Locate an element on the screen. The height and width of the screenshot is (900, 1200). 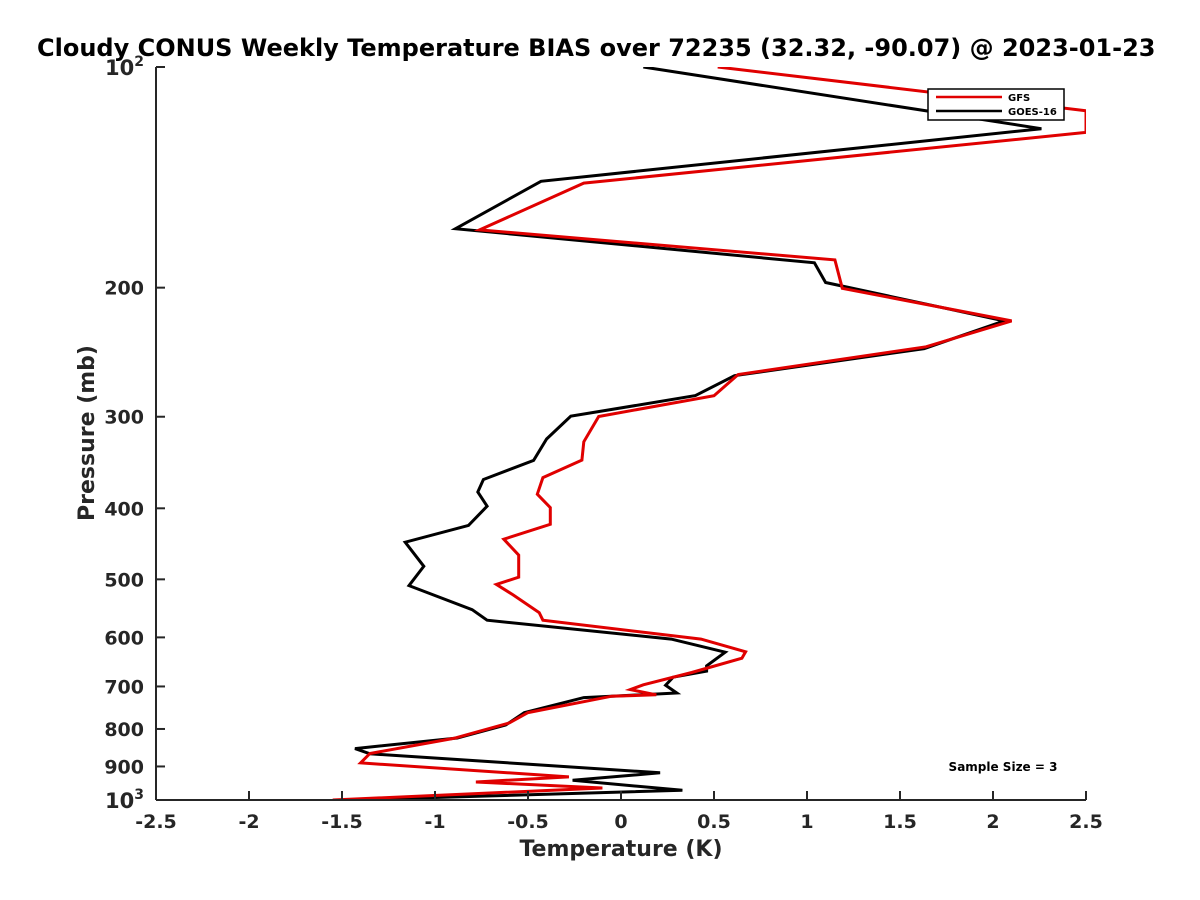
legend: GFS GOES-16 is located at coordinates (996, 104).